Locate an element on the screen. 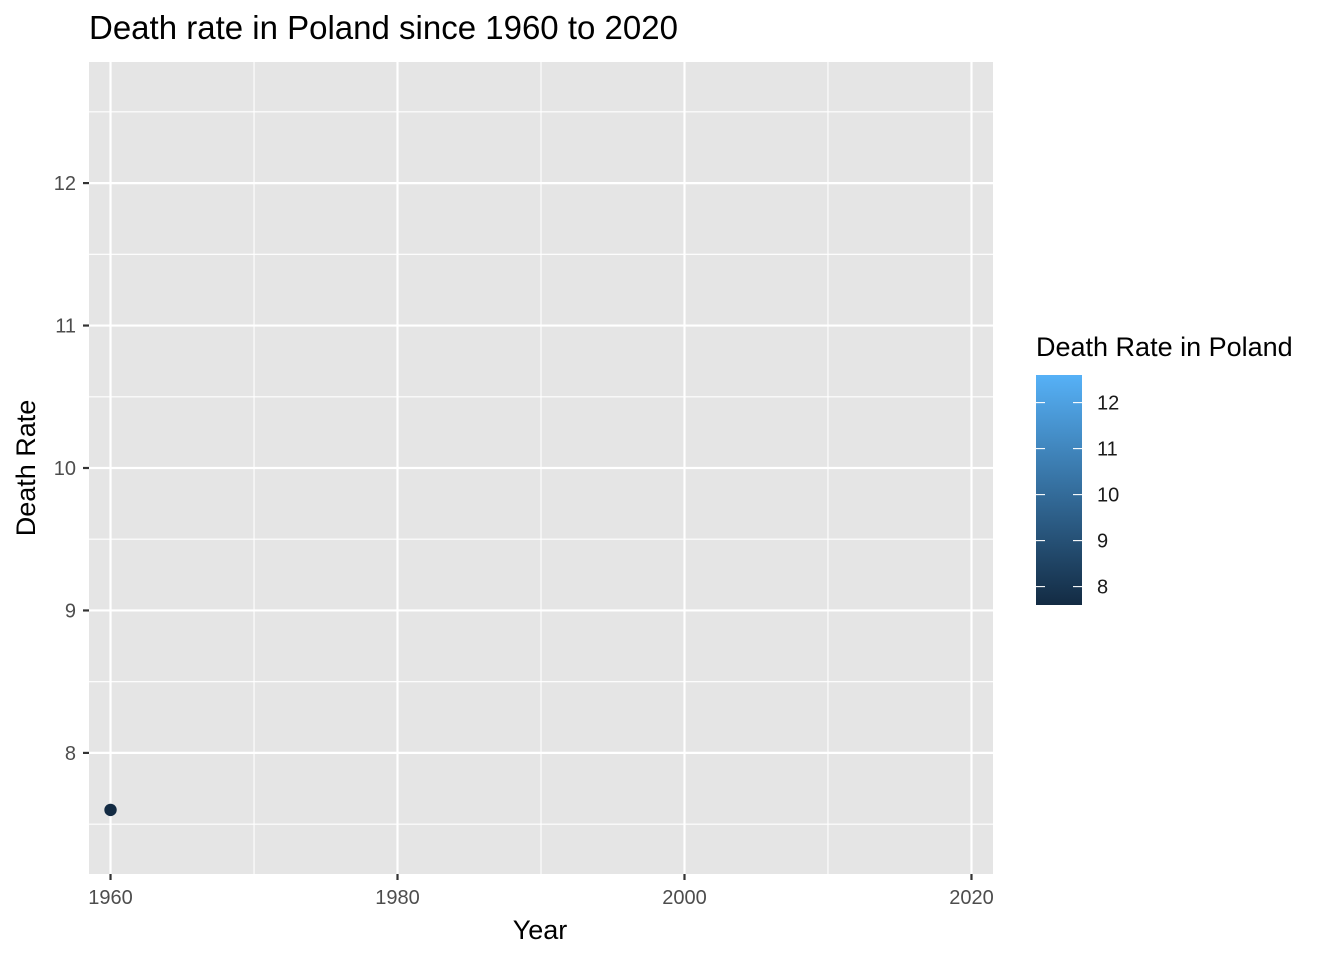 This screenshot has height=960, width=1344. x-axis-title: Year is located at coordinates (540, 930).